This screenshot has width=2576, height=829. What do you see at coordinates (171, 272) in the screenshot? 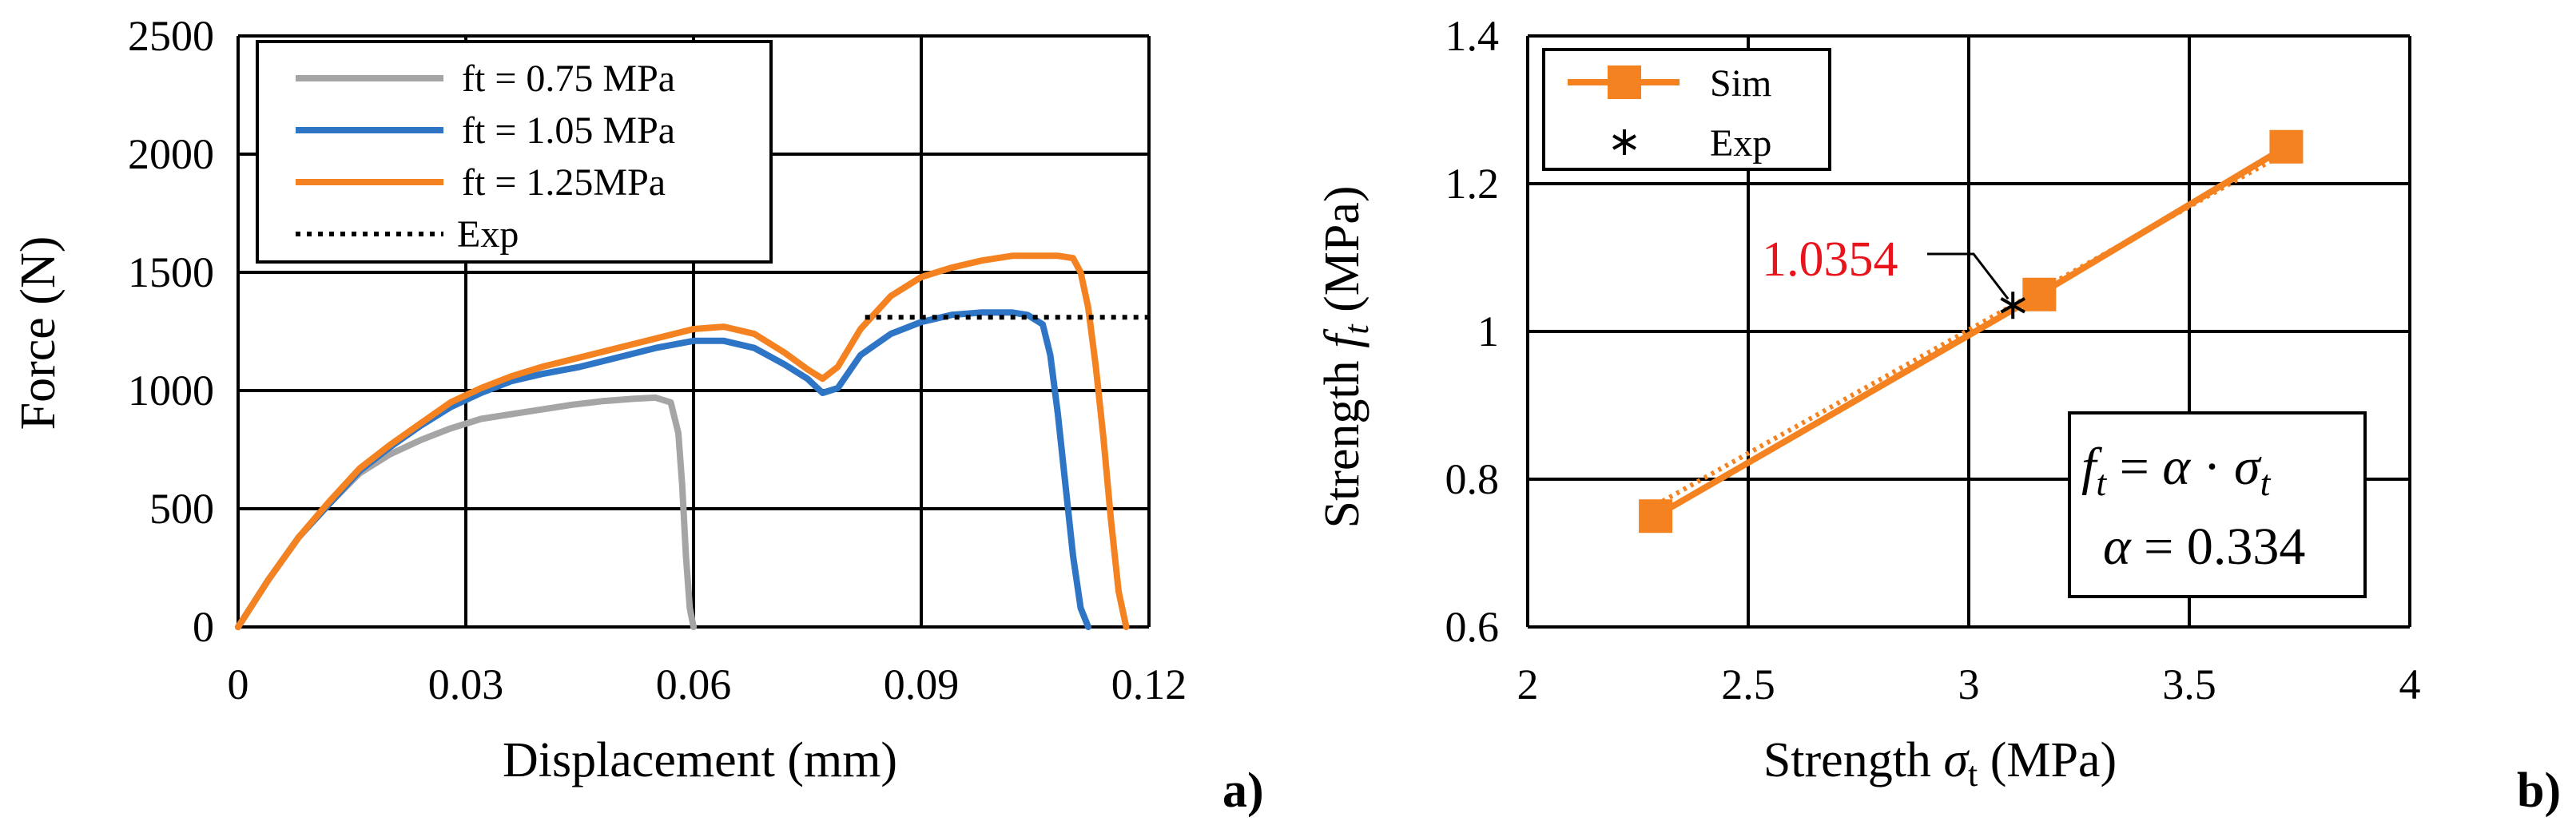
I see `chart-a-y-tick-label: 1500` at bounding box center [171, 272].